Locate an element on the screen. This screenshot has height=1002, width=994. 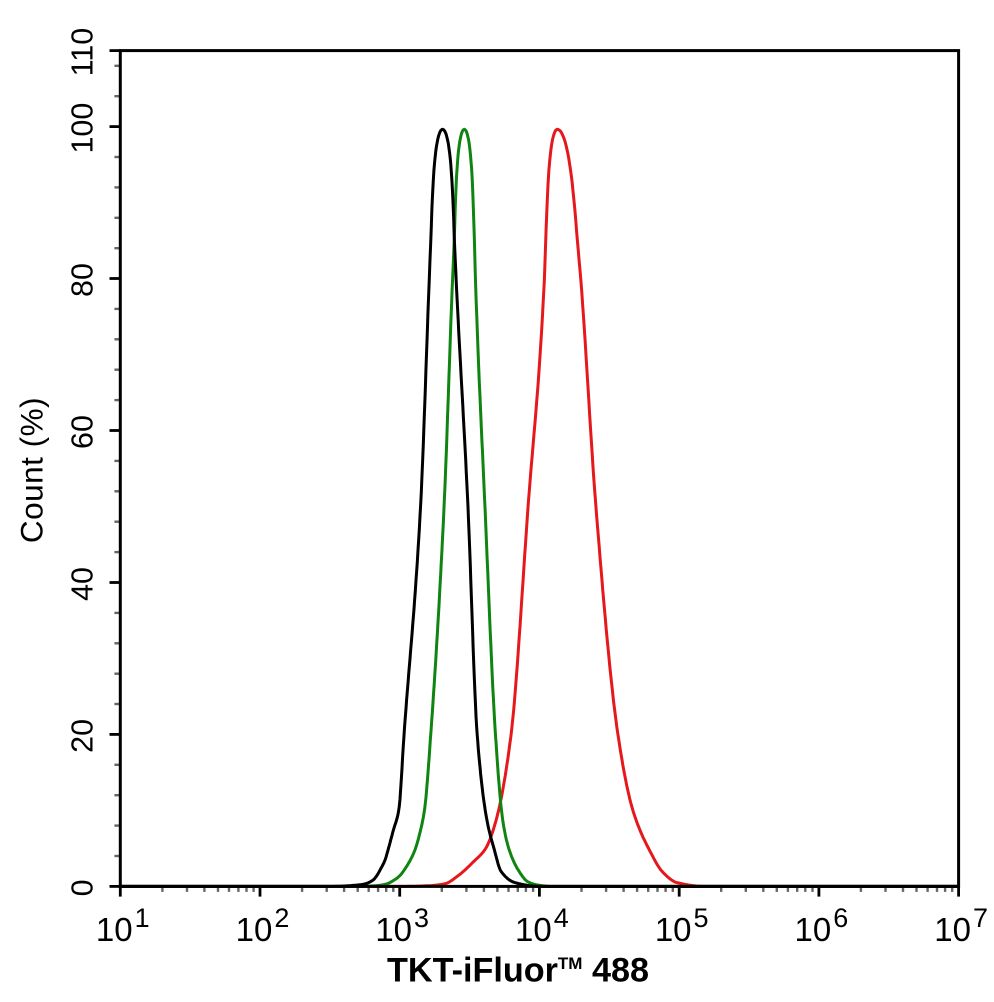
svg-text: 80 is located at coordinates (83, 280).